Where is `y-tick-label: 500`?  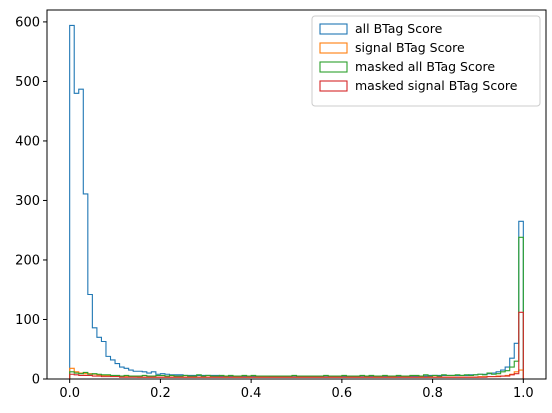 y-tick-label: 500 is located at coordinates (27, 82).